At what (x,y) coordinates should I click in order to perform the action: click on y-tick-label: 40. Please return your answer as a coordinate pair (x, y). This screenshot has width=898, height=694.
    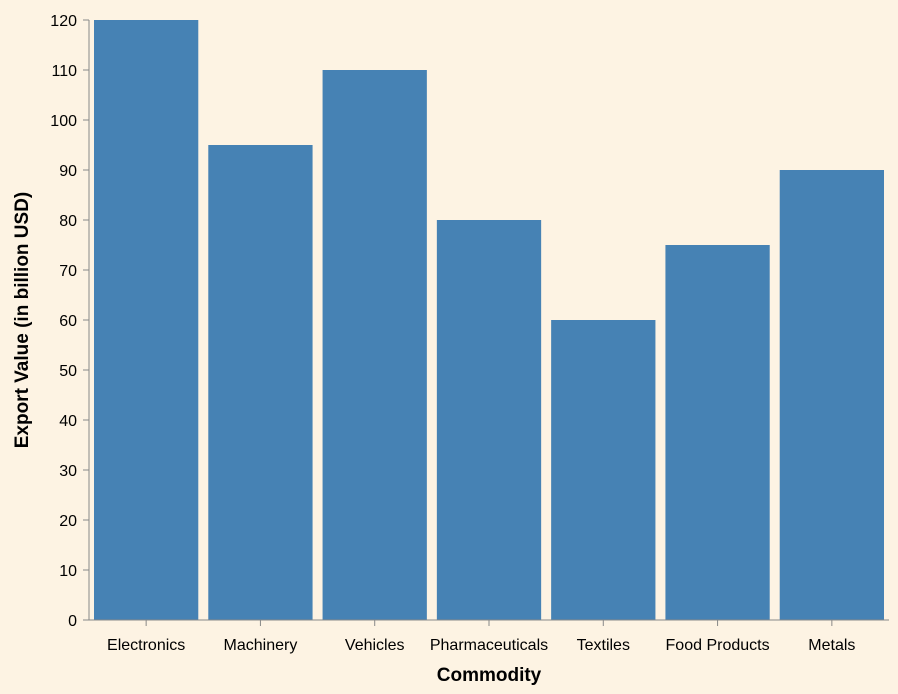
    Looking at the image, I should click on (68, 421).